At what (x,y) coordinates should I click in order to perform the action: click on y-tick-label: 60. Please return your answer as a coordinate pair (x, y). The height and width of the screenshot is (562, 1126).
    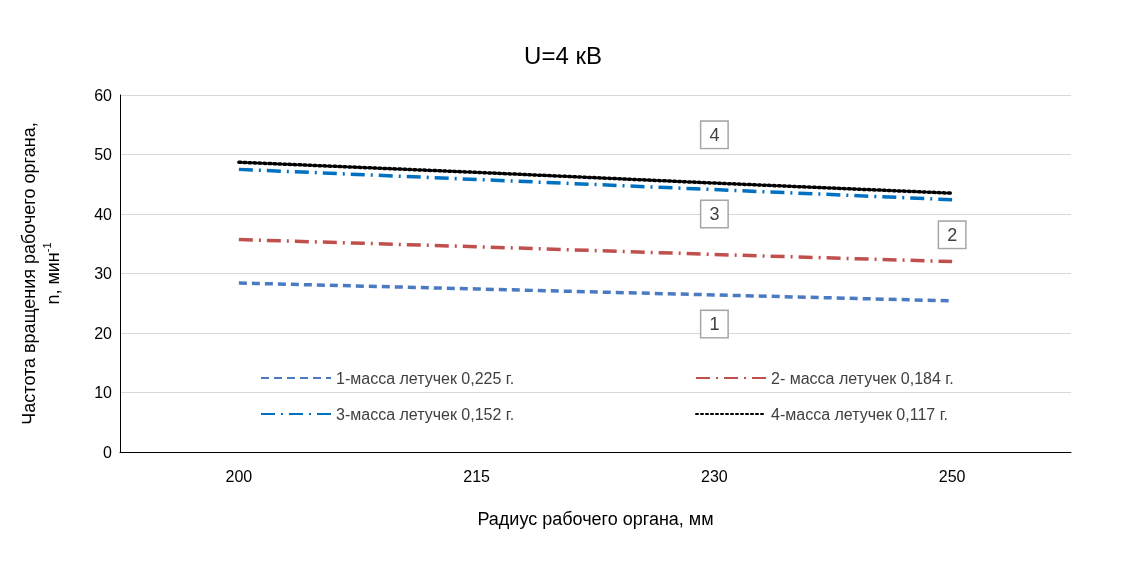
    Looking at the image, I should click on (103, 95).